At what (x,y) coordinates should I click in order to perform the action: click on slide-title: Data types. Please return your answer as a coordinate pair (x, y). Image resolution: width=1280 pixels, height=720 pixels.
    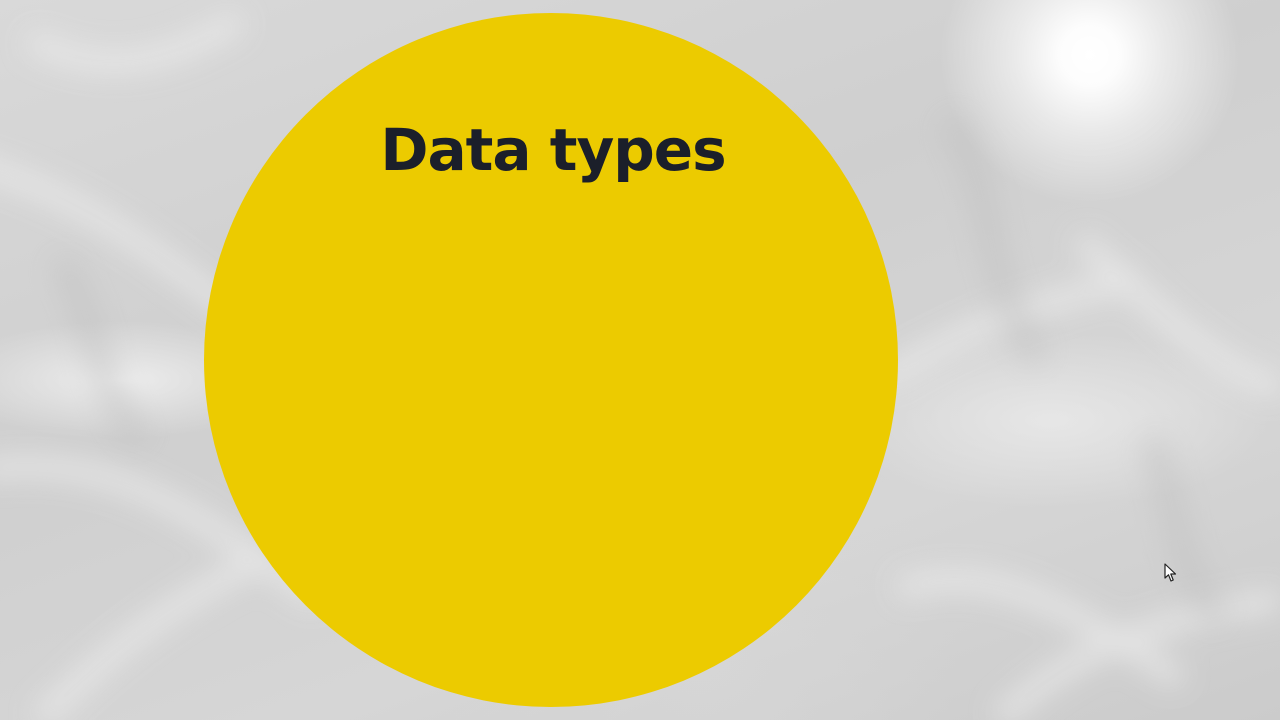
    Looking at the image, I should click on (553, 150).